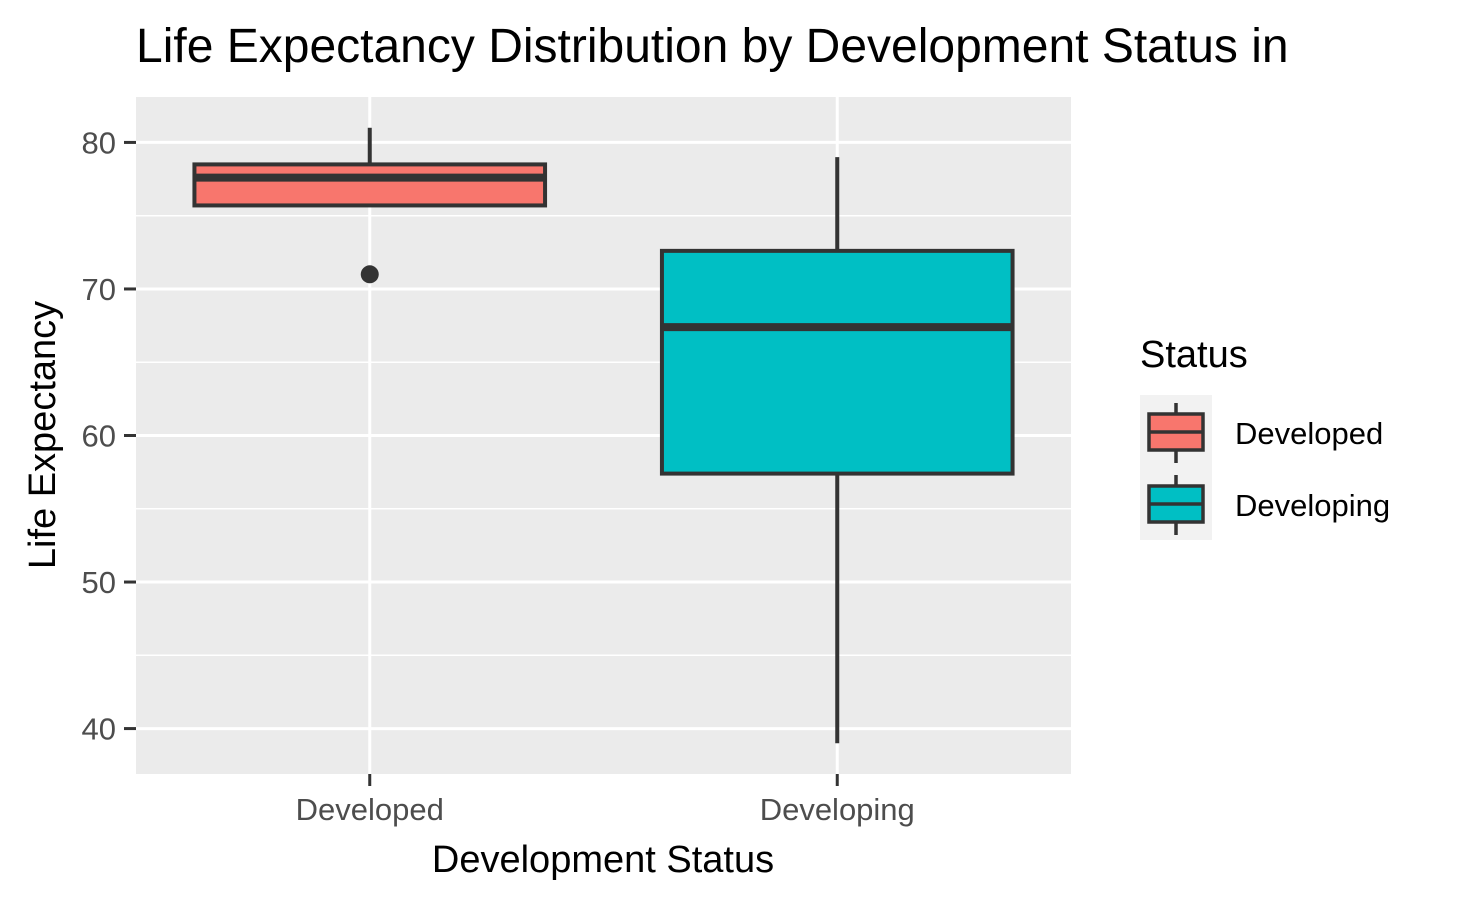 This screenshot has height=904, width=1464. I want to click on y-axis-title: Life Expectancy, so click(43, 435).